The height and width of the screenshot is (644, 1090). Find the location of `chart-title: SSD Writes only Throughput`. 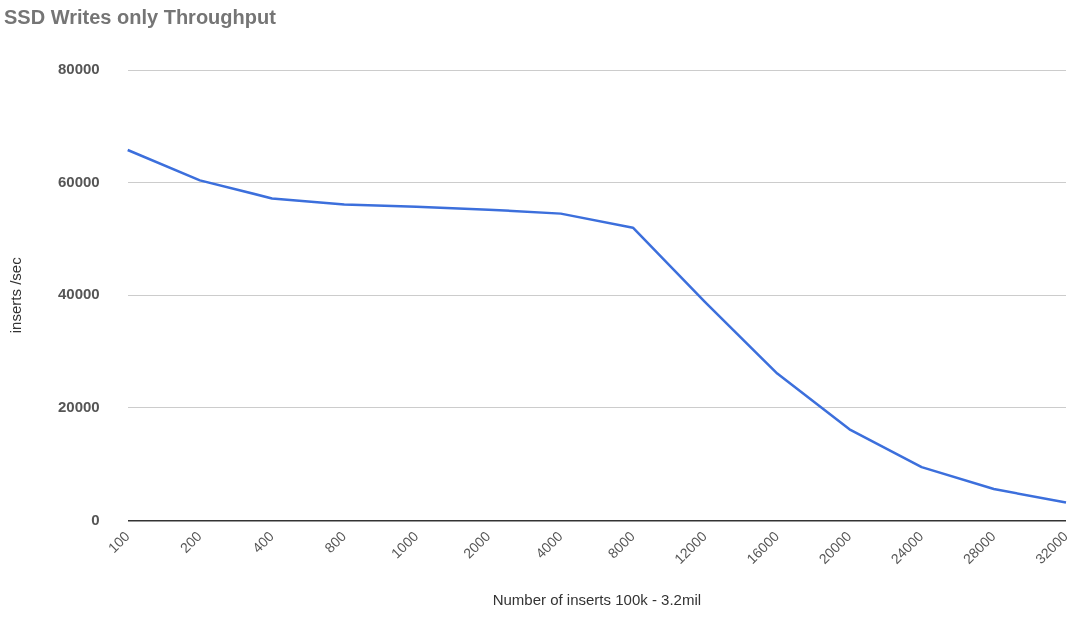

chart-title: SSD Writes only Throughput is located at coordinates (140, 16).